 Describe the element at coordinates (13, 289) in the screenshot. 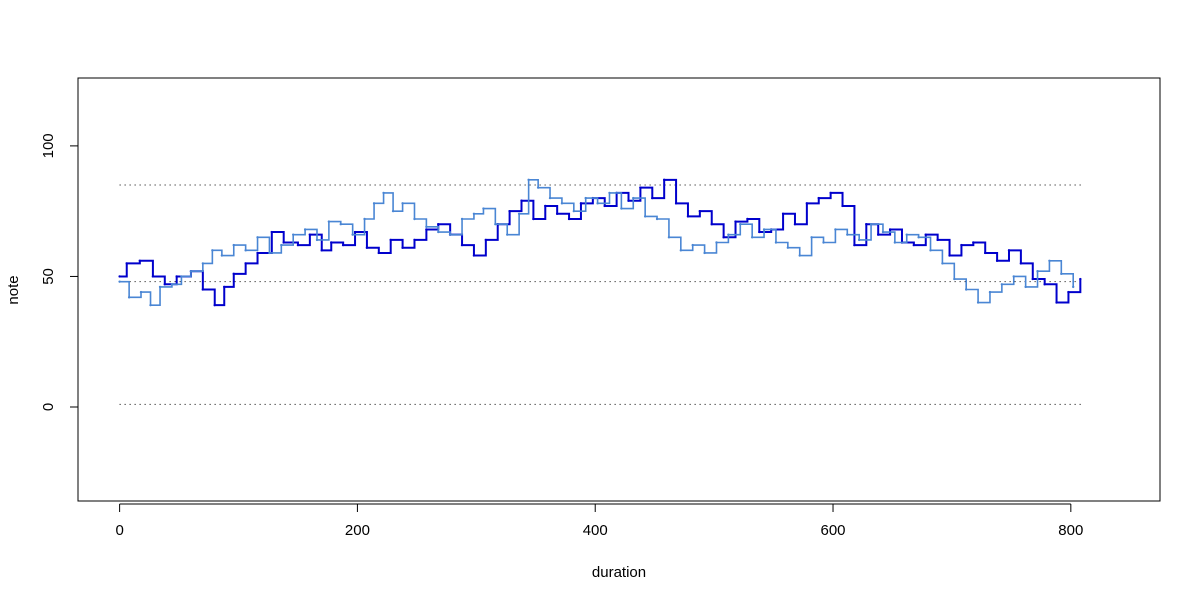

I see `y-axis-label: note` at that location.